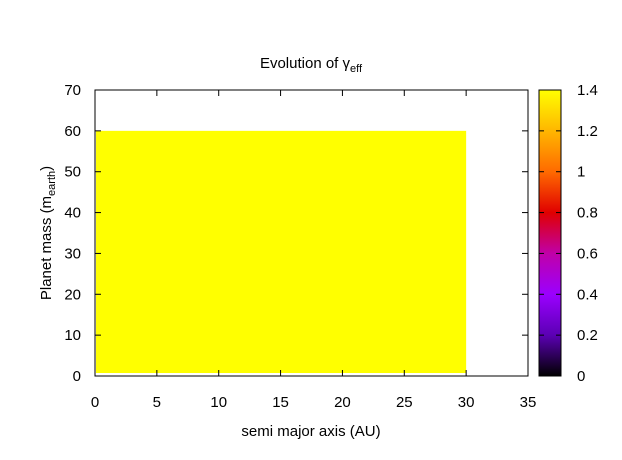 This screenshot has height=460, width=622. Describe the element at coordinates (587, 335) in the screenshot. I see `colorbar-tick-label: 0.2` at that location.